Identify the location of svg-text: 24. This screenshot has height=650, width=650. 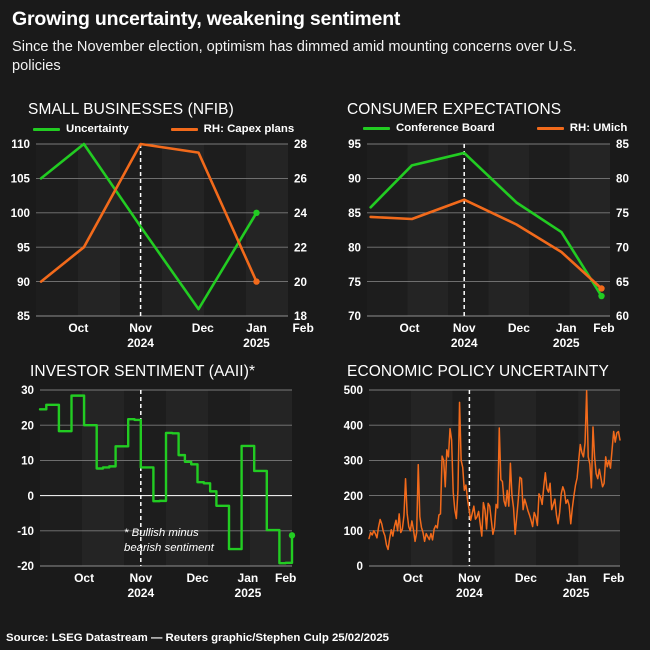
(300, 213).